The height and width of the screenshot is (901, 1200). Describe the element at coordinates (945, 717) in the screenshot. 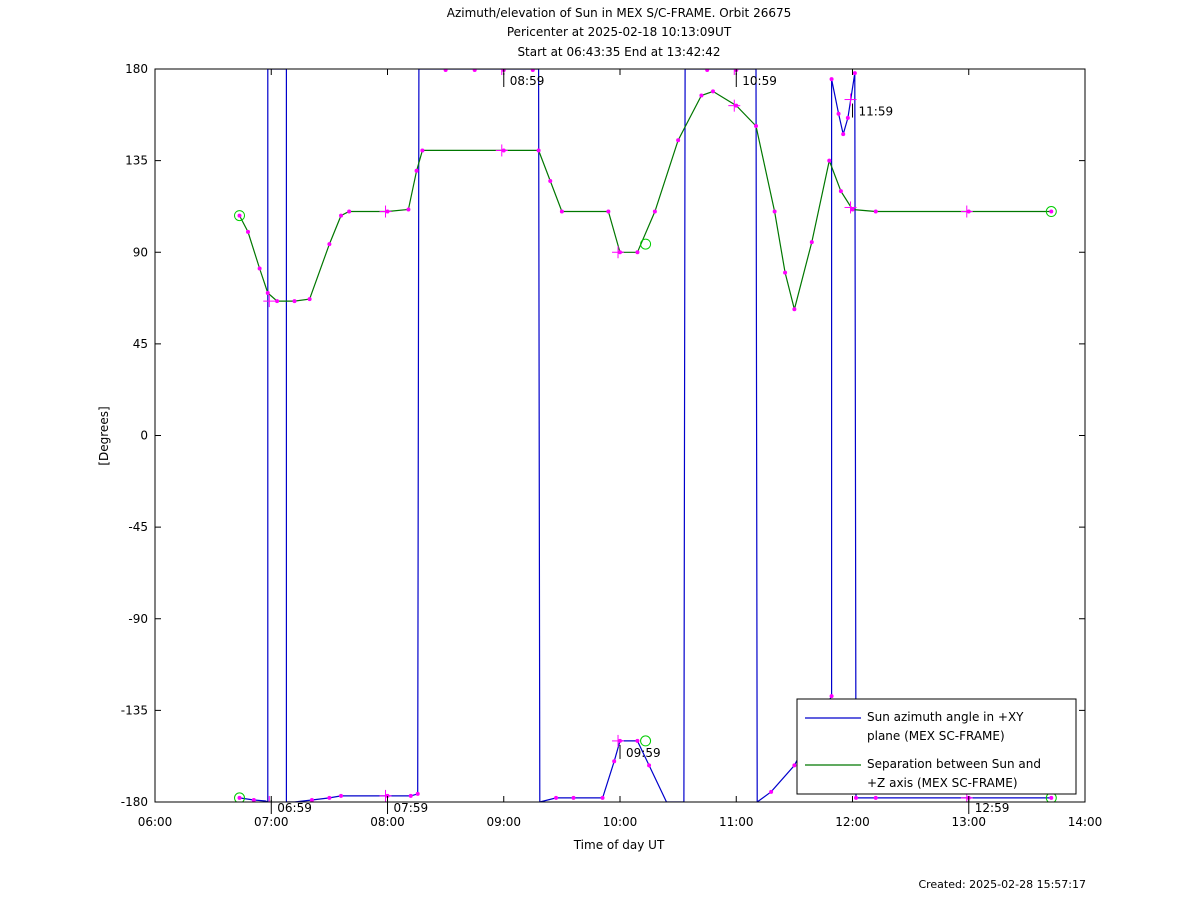

I see `legend-entry-text: Sun azimuth angle in +XY` at that location.